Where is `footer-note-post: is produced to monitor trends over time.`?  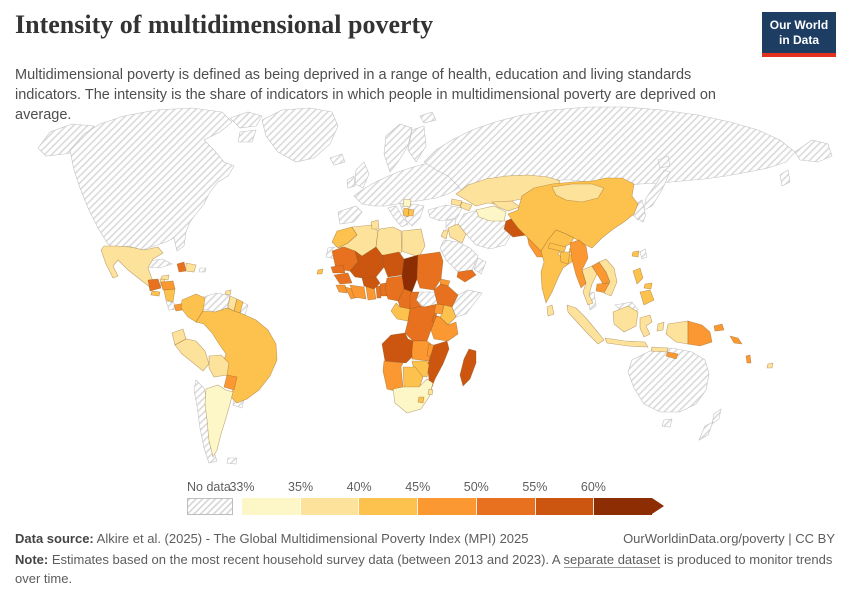
footer-note-post: is produced to monitor trends over time. is located at coordinates (424, 569).